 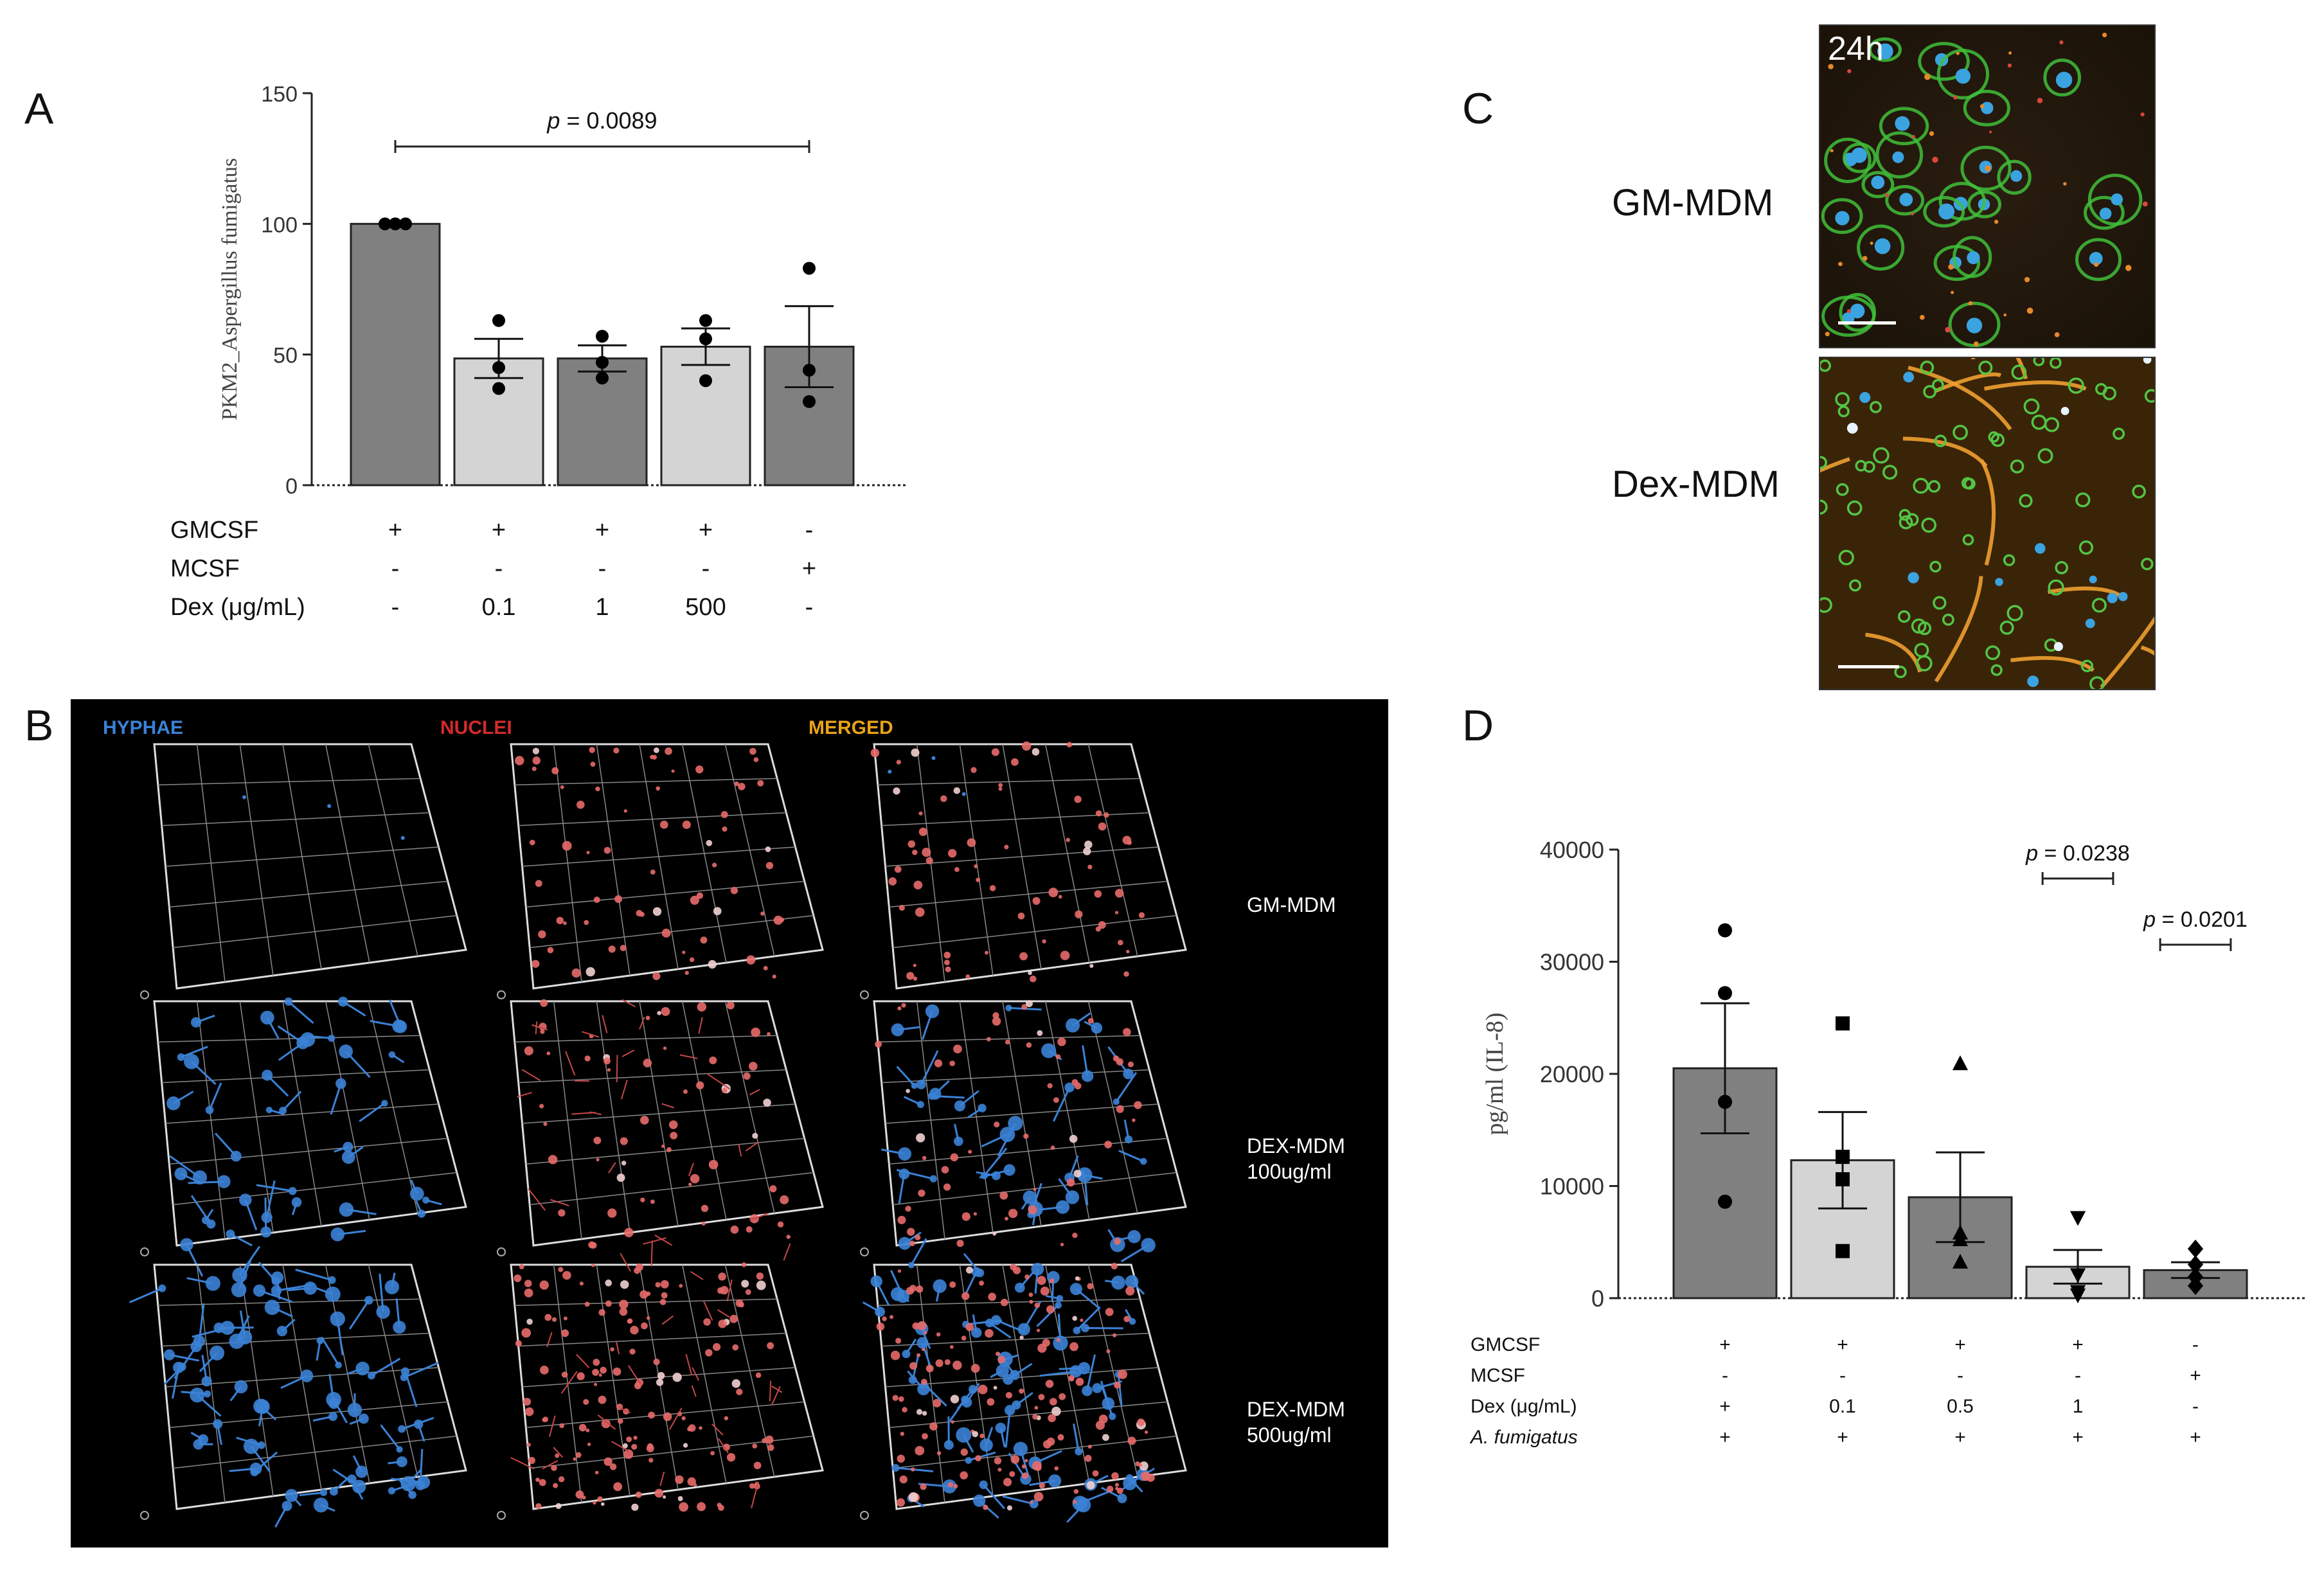 What do you see at coordinates (2084, 853) in the screenshot?
I see `p-value: = 0.0238` at bounding box center [2084, 853].